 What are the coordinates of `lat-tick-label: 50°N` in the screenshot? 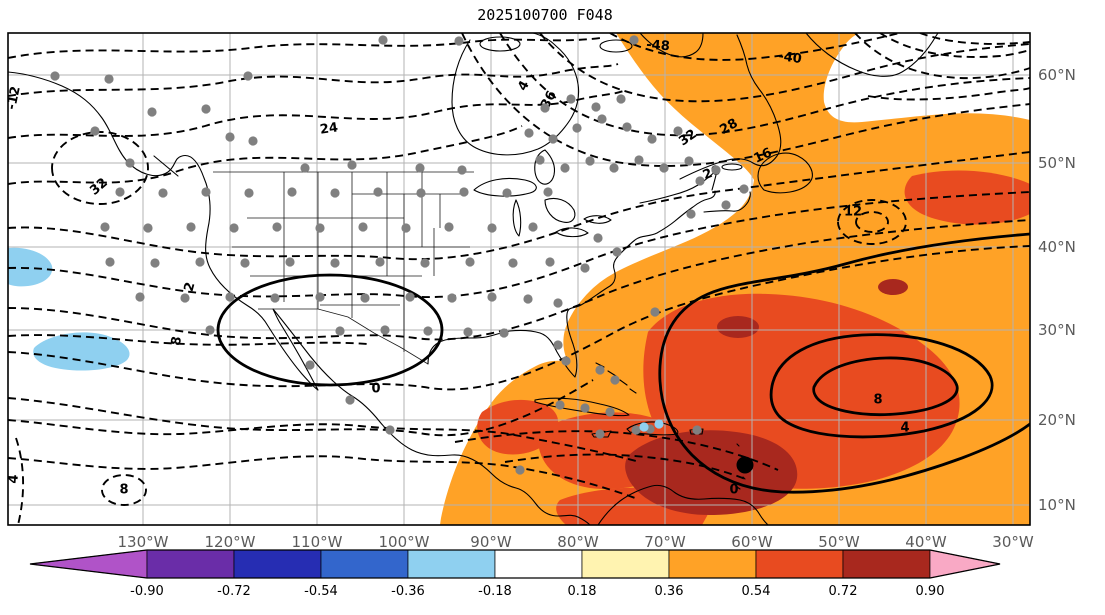 It's located at (1057, 163).